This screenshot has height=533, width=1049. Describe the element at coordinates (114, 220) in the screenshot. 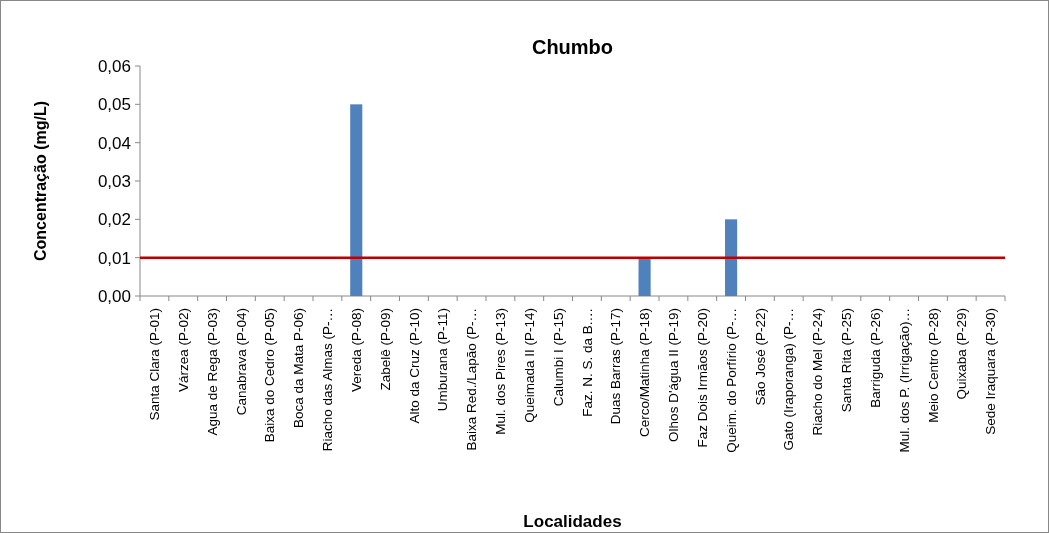

I see `y-tick-label: 0,02` at that location.